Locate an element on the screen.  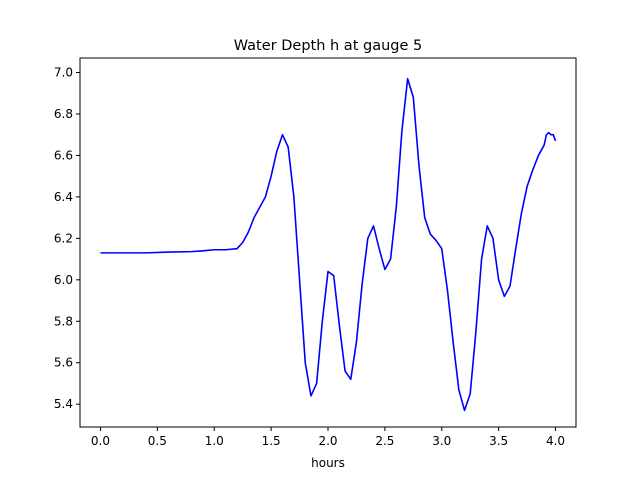
x-tick-label: 0.5 is located at coordinates (157, 441).